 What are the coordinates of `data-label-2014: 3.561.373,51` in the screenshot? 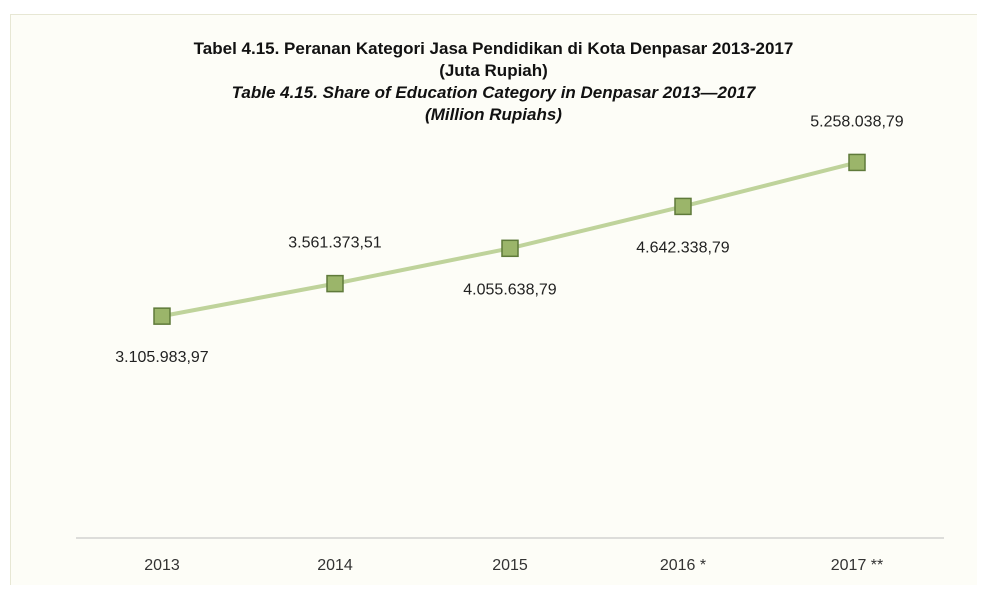 It's located at (335, 243).